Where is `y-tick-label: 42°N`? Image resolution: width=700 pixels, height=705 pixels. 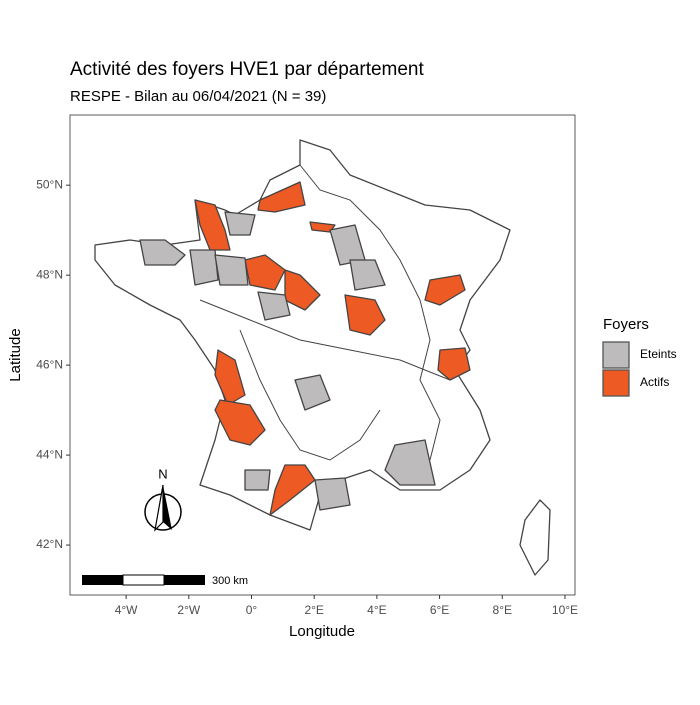 y-tick-label: 42°N is located at coordinates (49, 544).